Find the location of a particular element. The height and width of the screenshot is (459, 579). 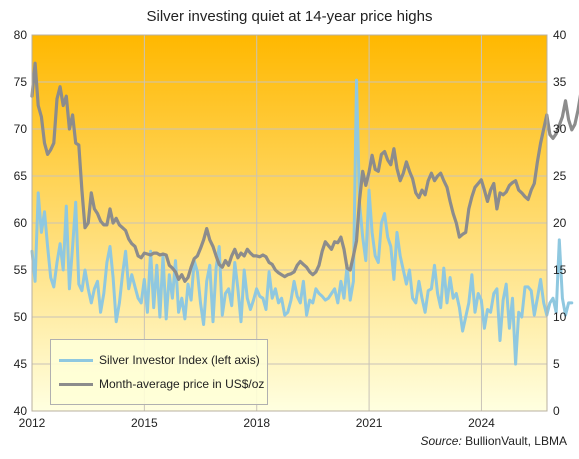

legend-label-month-average-price: Month-average price in US$/oz is located at coordinates (182, 384).